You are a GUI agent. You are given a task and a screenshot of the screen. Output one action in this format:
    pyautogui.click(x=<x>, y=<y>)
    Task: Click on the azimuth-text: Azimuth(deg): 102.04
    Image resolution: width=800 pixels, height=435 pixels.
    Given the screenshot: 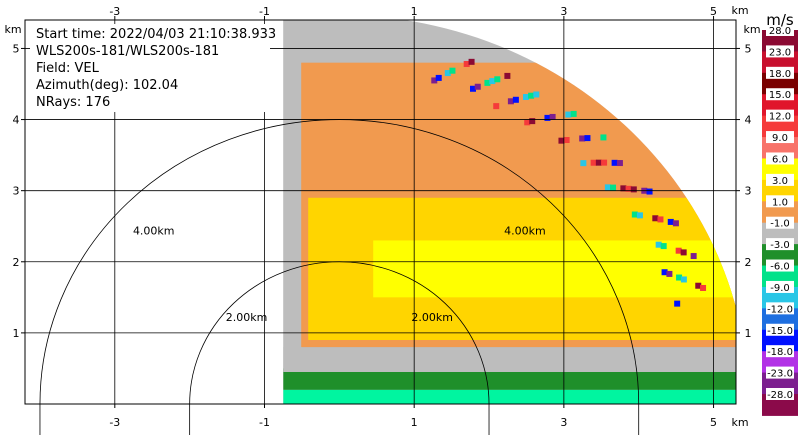 What is the action you would take?
    pyautogui.click(x=107, y=85)
    